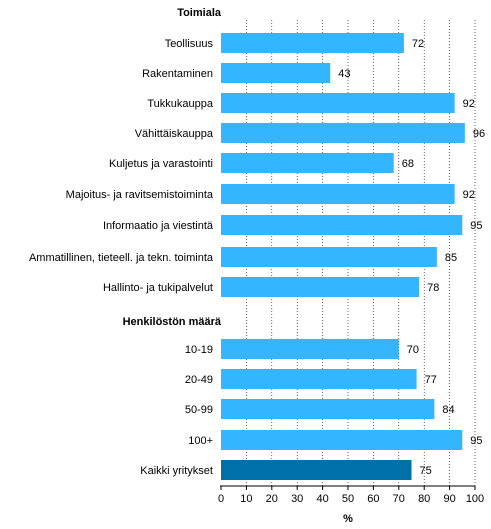 The height and width of the screenshot is (529, 491). I want to click on group-title: Henkilöstön määrä, so click(172, 322).